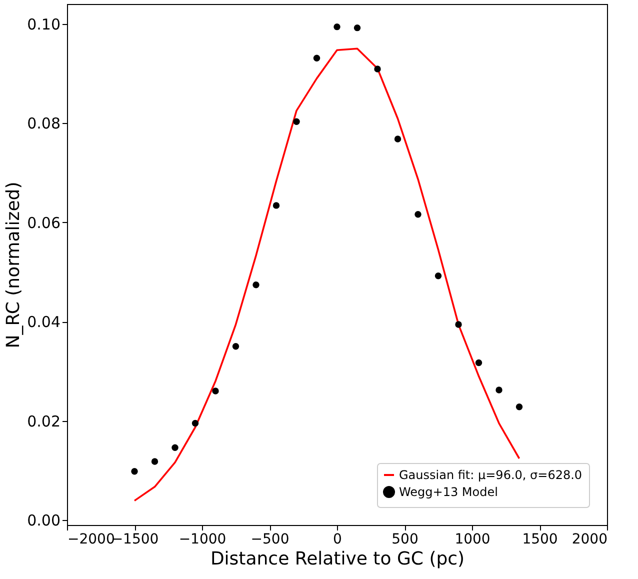 The width and height of the screenshot is (638, 579). Describe the element at coordinates (43, 24) in the screenshot. I see `y-tick-label: 0.10` at that location.